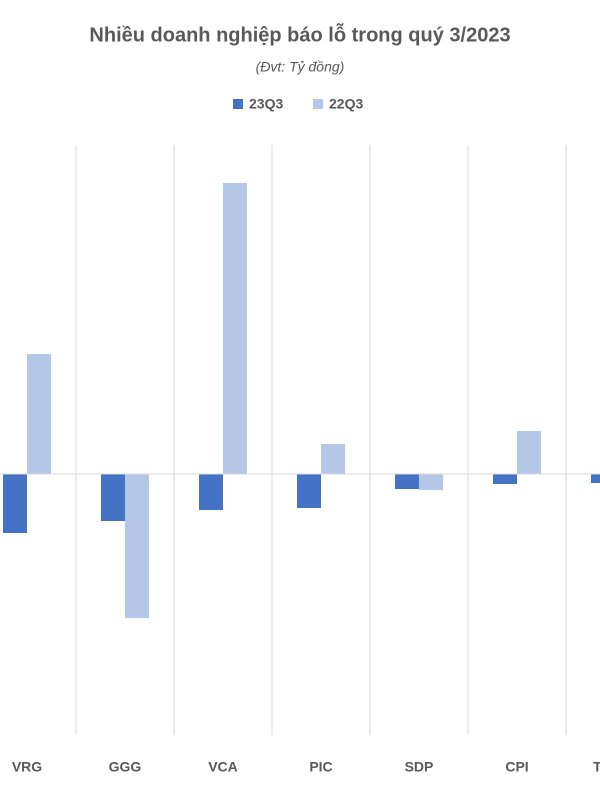  Describe the element at coordinates (125, 767) in the screenshot. I see `x-tick-label: GGG` at that location.